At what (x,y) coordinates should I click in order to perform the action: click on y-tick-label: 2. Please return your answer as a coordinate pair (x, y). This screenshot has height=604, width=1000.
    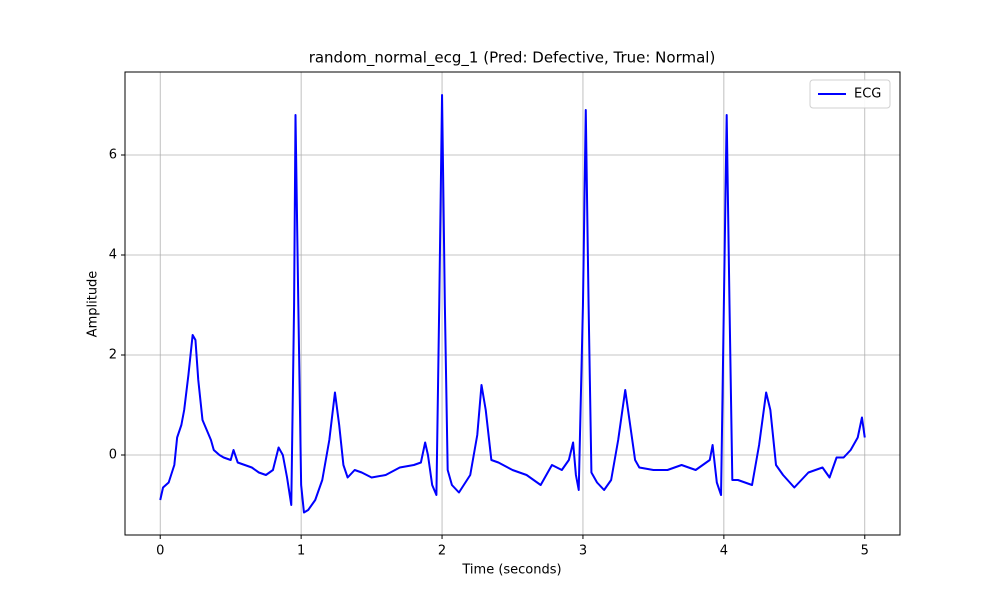
    Looking at the image, I should click on (113, 355).